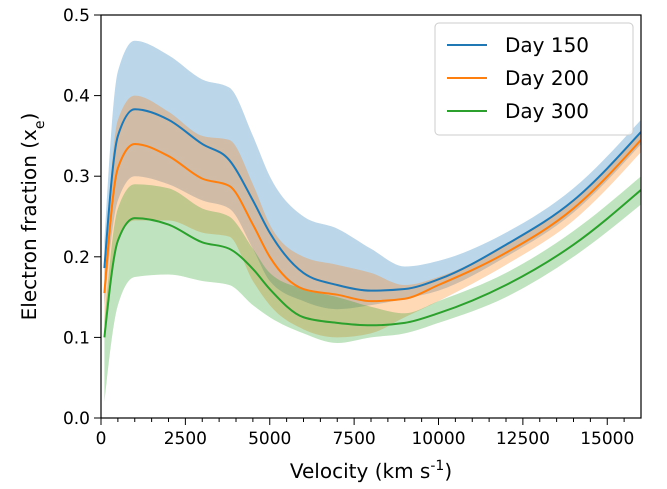 Image resolution: width=667 pixels, height=489 pixels. Describe the element at coordinates (76, 338) in the screenshot. I see `y-tick-label: 0.1` at that location.